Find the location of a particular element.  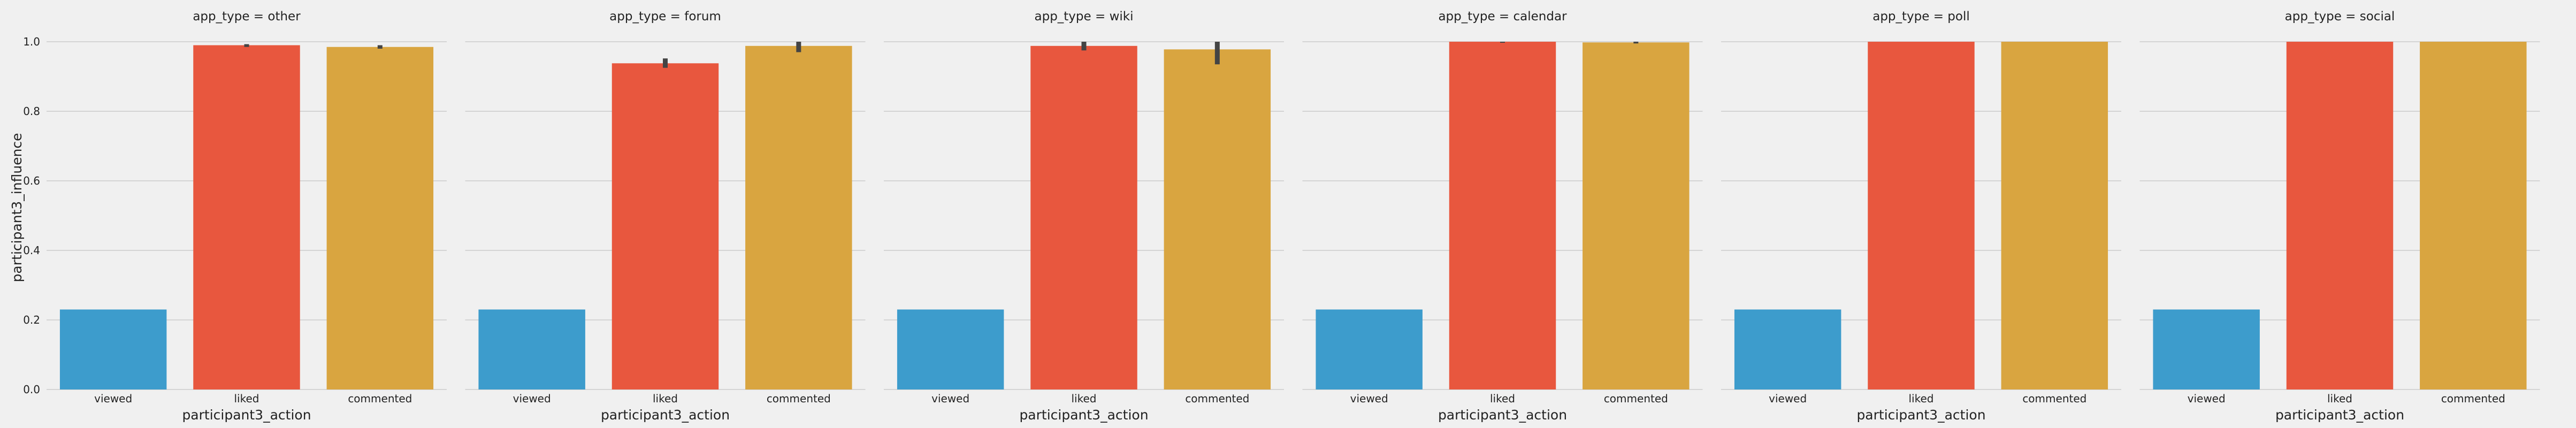

y-axis-label: participant3_influence is located at coordinates (17, 208).